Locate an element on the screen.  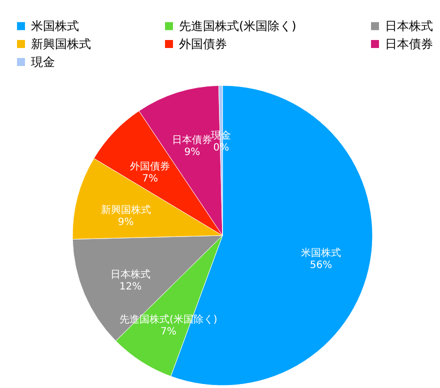
slice-label: 新興国株式 is located at coordinates (125, 210).